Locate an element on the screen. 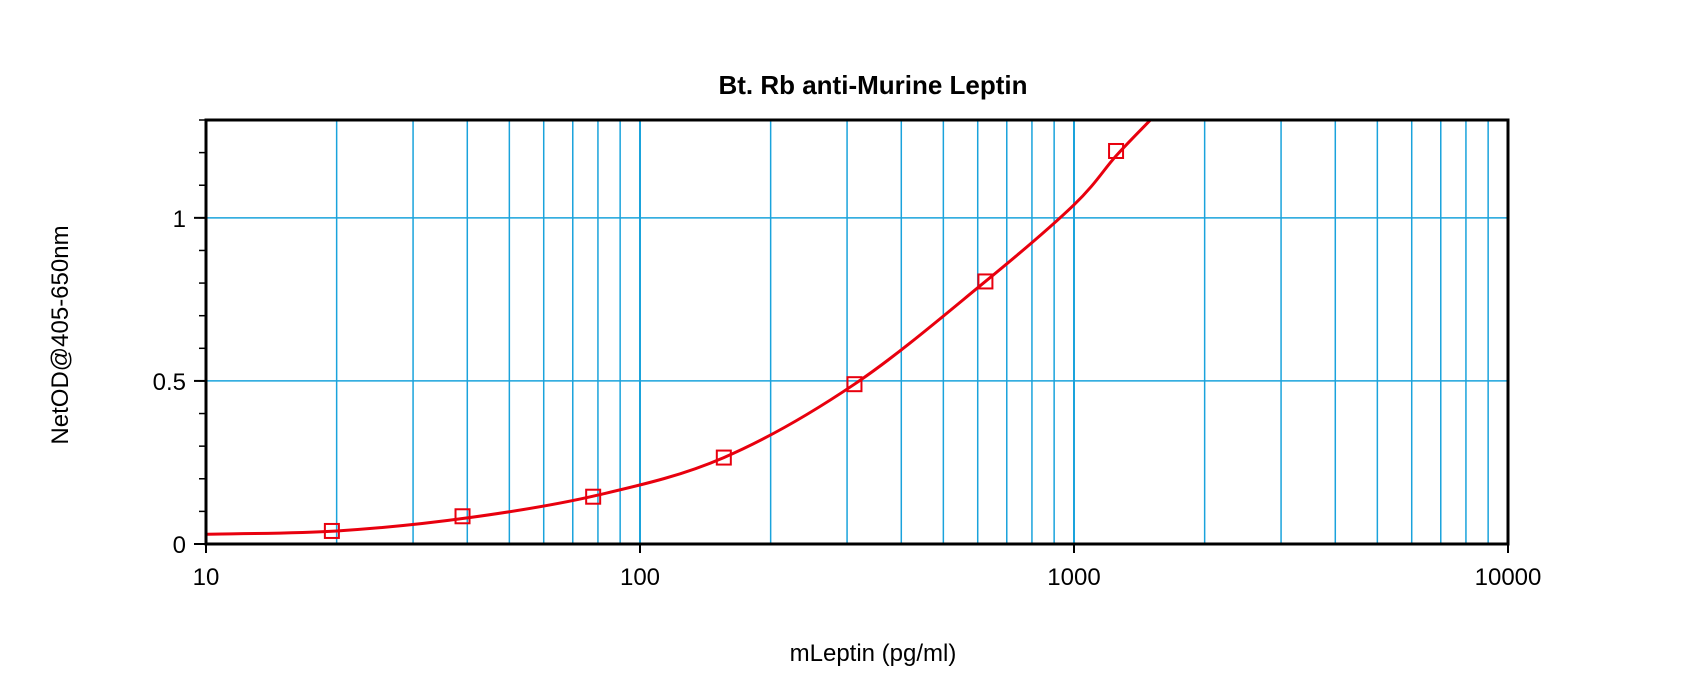 The image size is (1700, 687). x-tick-label: 10 is located at coordinates (206, 577).